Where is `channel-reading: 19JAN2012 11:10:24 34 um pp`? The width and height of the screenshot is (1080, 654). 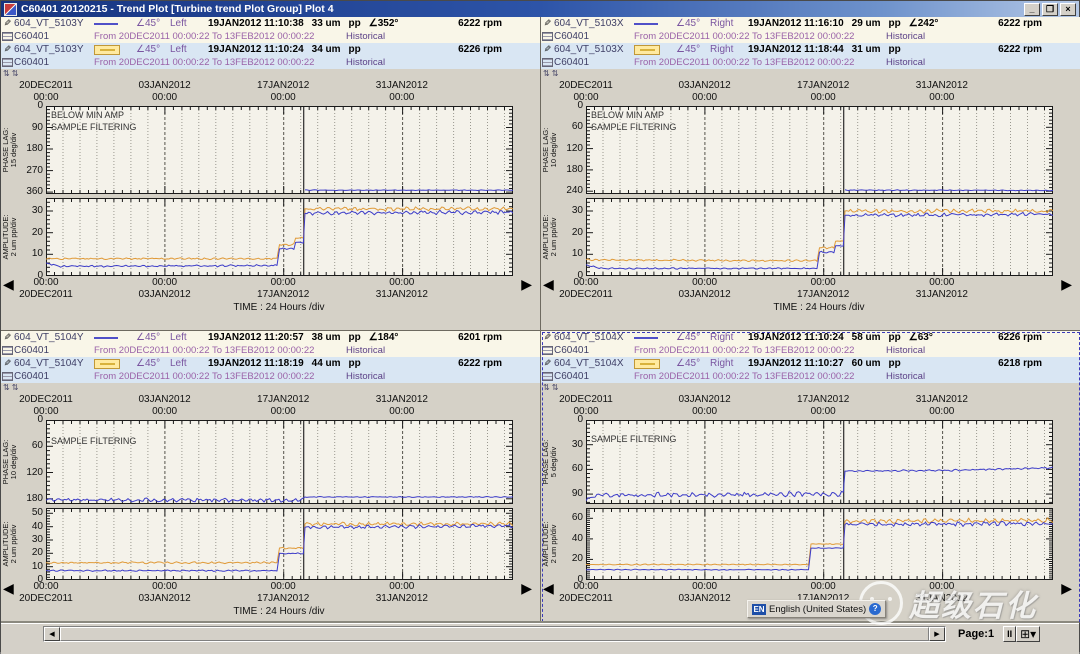 channel-reading: 19JAN2012 11:10:24 34 um pp is located at coordinates (284, 49).